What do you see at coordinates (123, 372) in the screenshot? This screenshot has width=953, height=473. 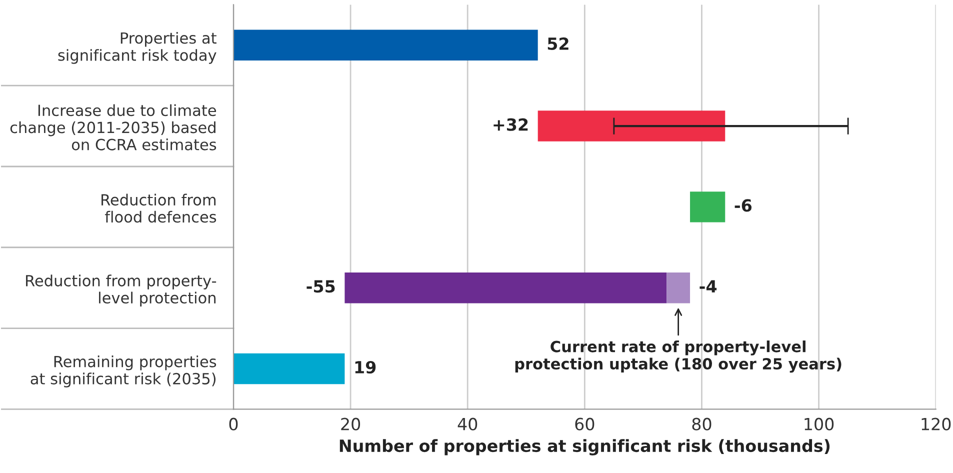 I see `y-tick-label: Remaining properties at significant risk (2035)` at bounding box center [123, 372].